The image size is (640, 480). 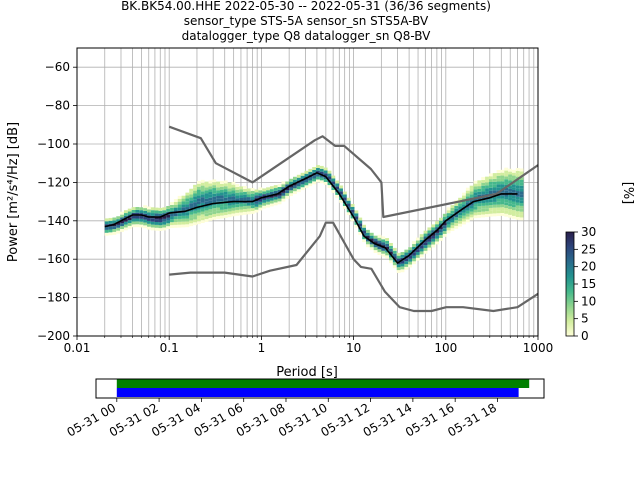 I want to click on colorbar-label: [%], so click(x=627, y=193).